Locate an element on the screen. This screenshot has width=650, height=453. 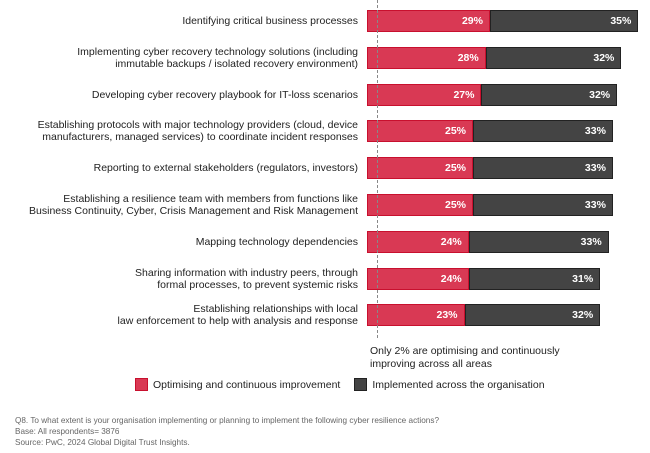
bar-implemented: 31% is located at coordinates (534, 278).